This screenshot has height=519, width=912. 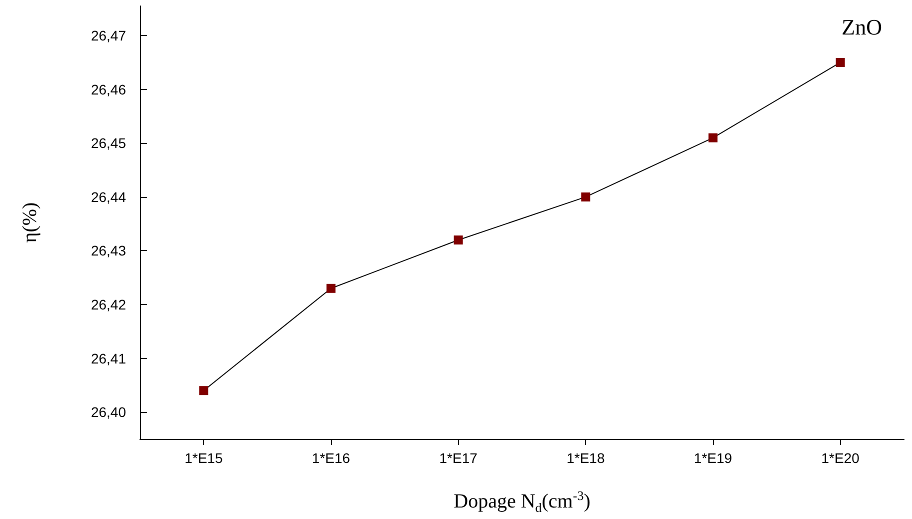 What do you see at coordinates (331, 458) in the screenshot?
I see `x-tick-label: 1*E16` at bounding box center [331, 458].